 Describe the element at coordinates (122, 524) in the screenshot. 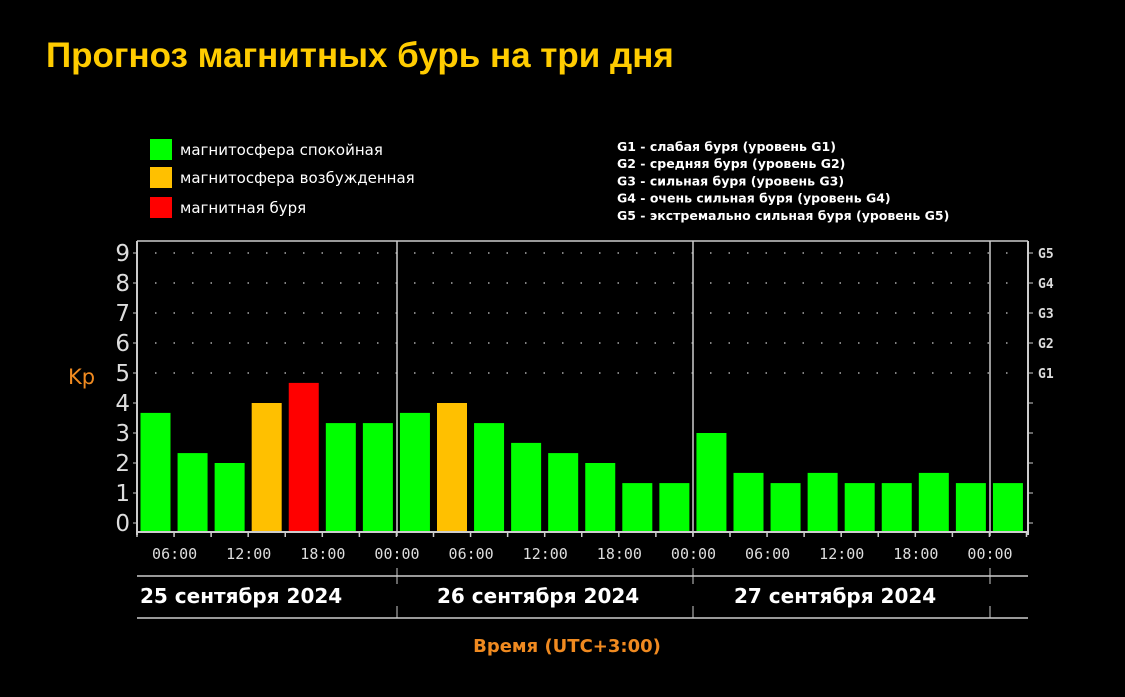

I see `y-tick-label: 0` at that location.